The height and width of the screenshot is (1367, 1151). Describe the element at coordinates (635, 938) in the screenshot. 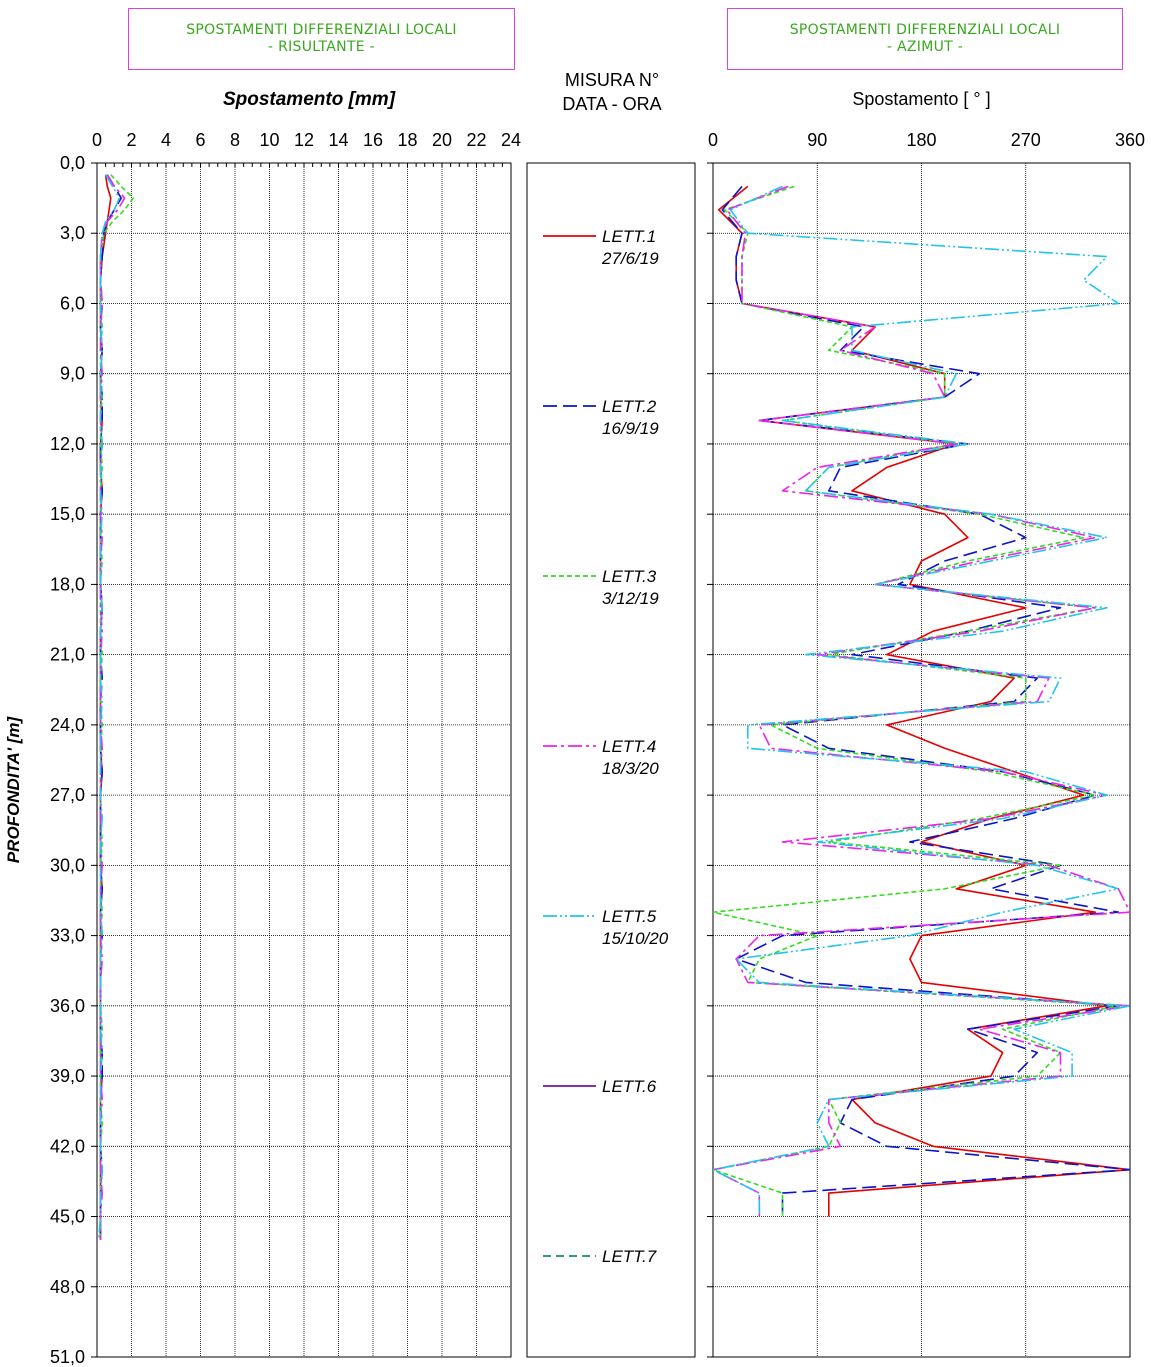

I see `legend-date: 15/10/20` at that location.